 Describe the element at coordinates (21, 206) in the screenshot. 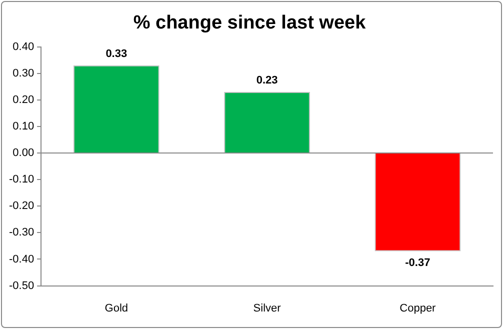

I see `y-tick-label: -0.20` at that location.